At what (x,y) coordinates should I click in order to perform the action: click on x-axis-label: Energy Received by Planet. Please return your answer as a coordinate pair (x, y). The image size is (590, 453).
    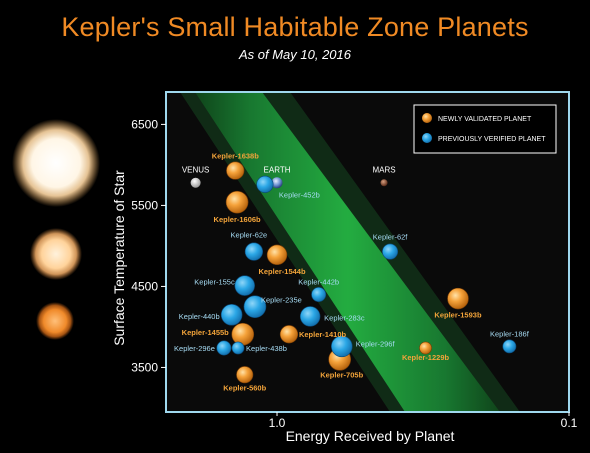
    Looking at the image, I should click on (370, 436).